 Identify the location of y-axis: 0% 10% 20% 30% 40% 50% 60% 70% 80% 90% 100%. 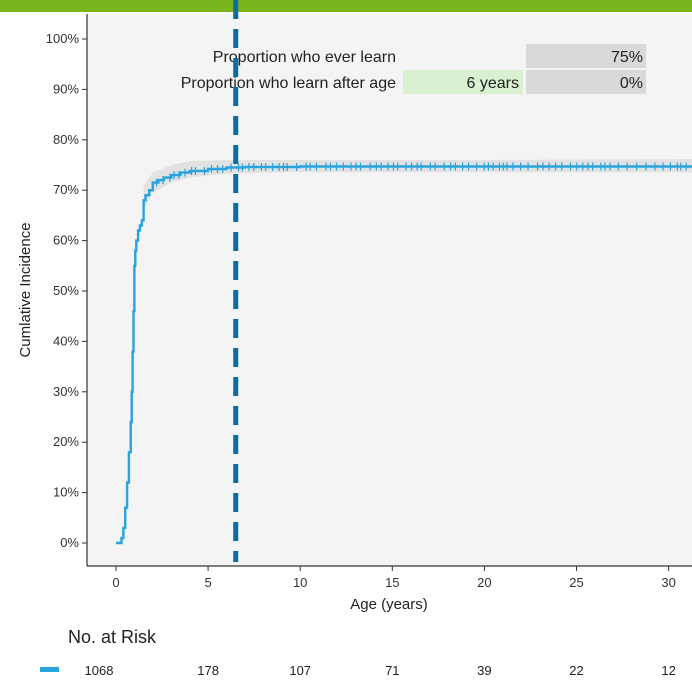
(67, 290).